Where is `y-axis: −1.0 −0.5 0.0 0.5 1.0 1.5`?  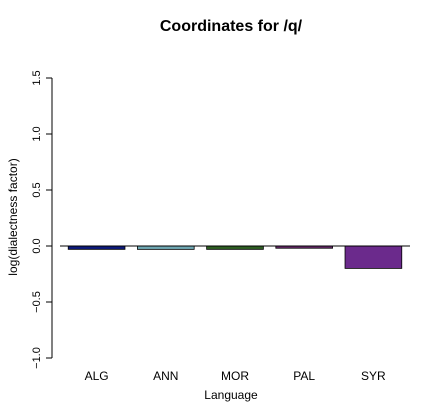
y-axis: −1.0 −0.5 0.0 0.5 1.0 1.5 is located at coordinates (42, 219).